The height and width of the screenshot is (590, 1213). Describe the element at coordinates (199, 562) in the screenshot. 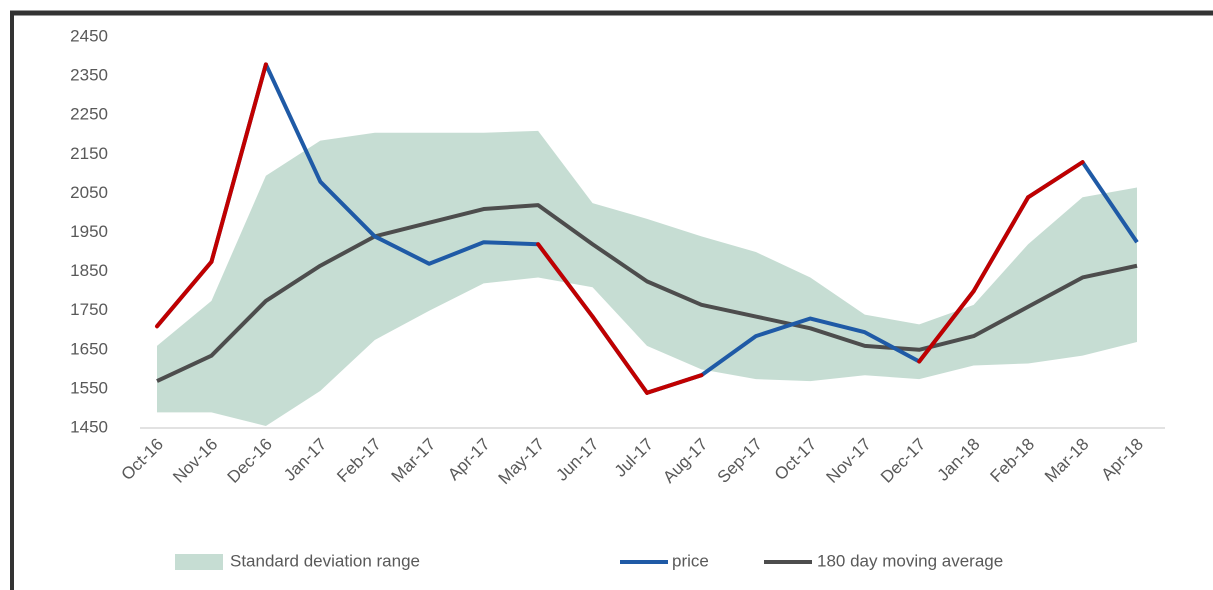

I see `legend-swatch` at that location.